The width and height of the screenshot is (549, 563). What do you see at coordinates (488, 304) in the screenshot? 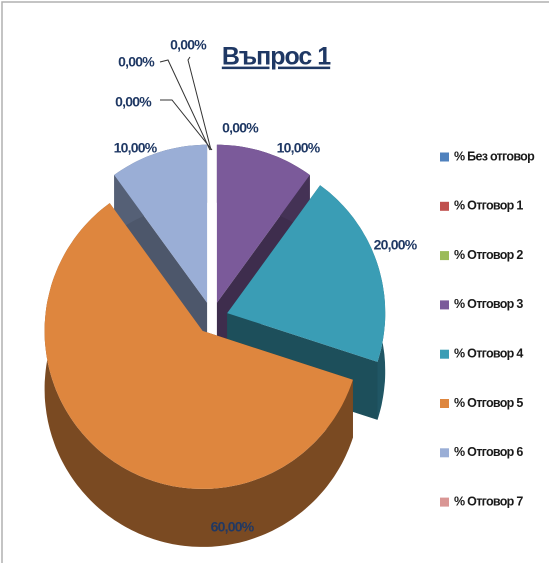
I see `legend-label: % Отговор 3` at bounding box center [488, 304].